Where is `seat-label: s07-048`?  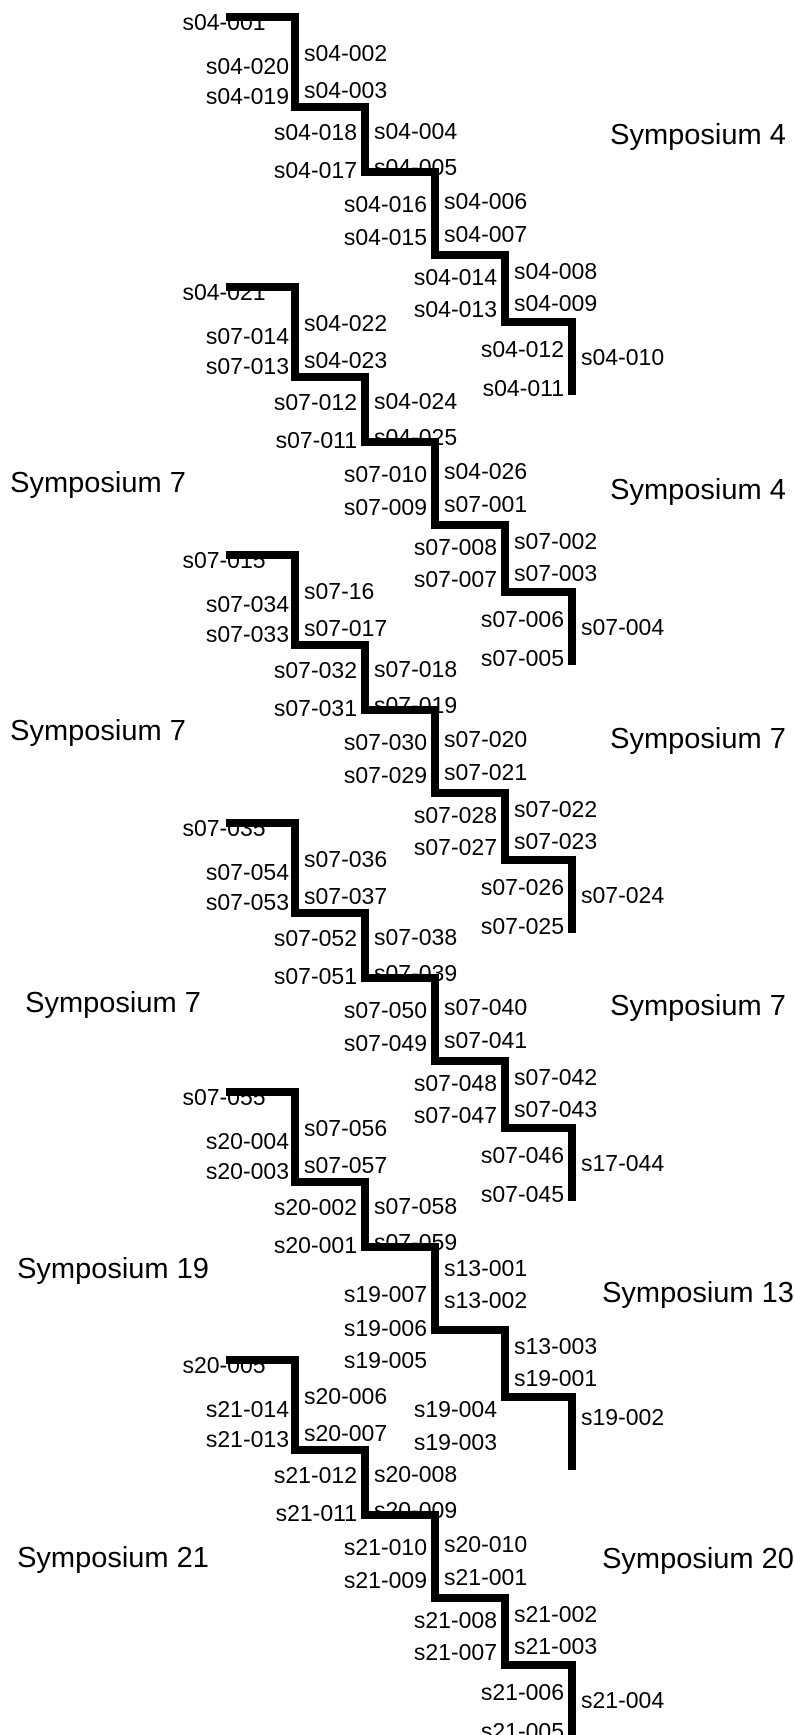 seat-label: s07-048 is located at coordinates (455, 1083).